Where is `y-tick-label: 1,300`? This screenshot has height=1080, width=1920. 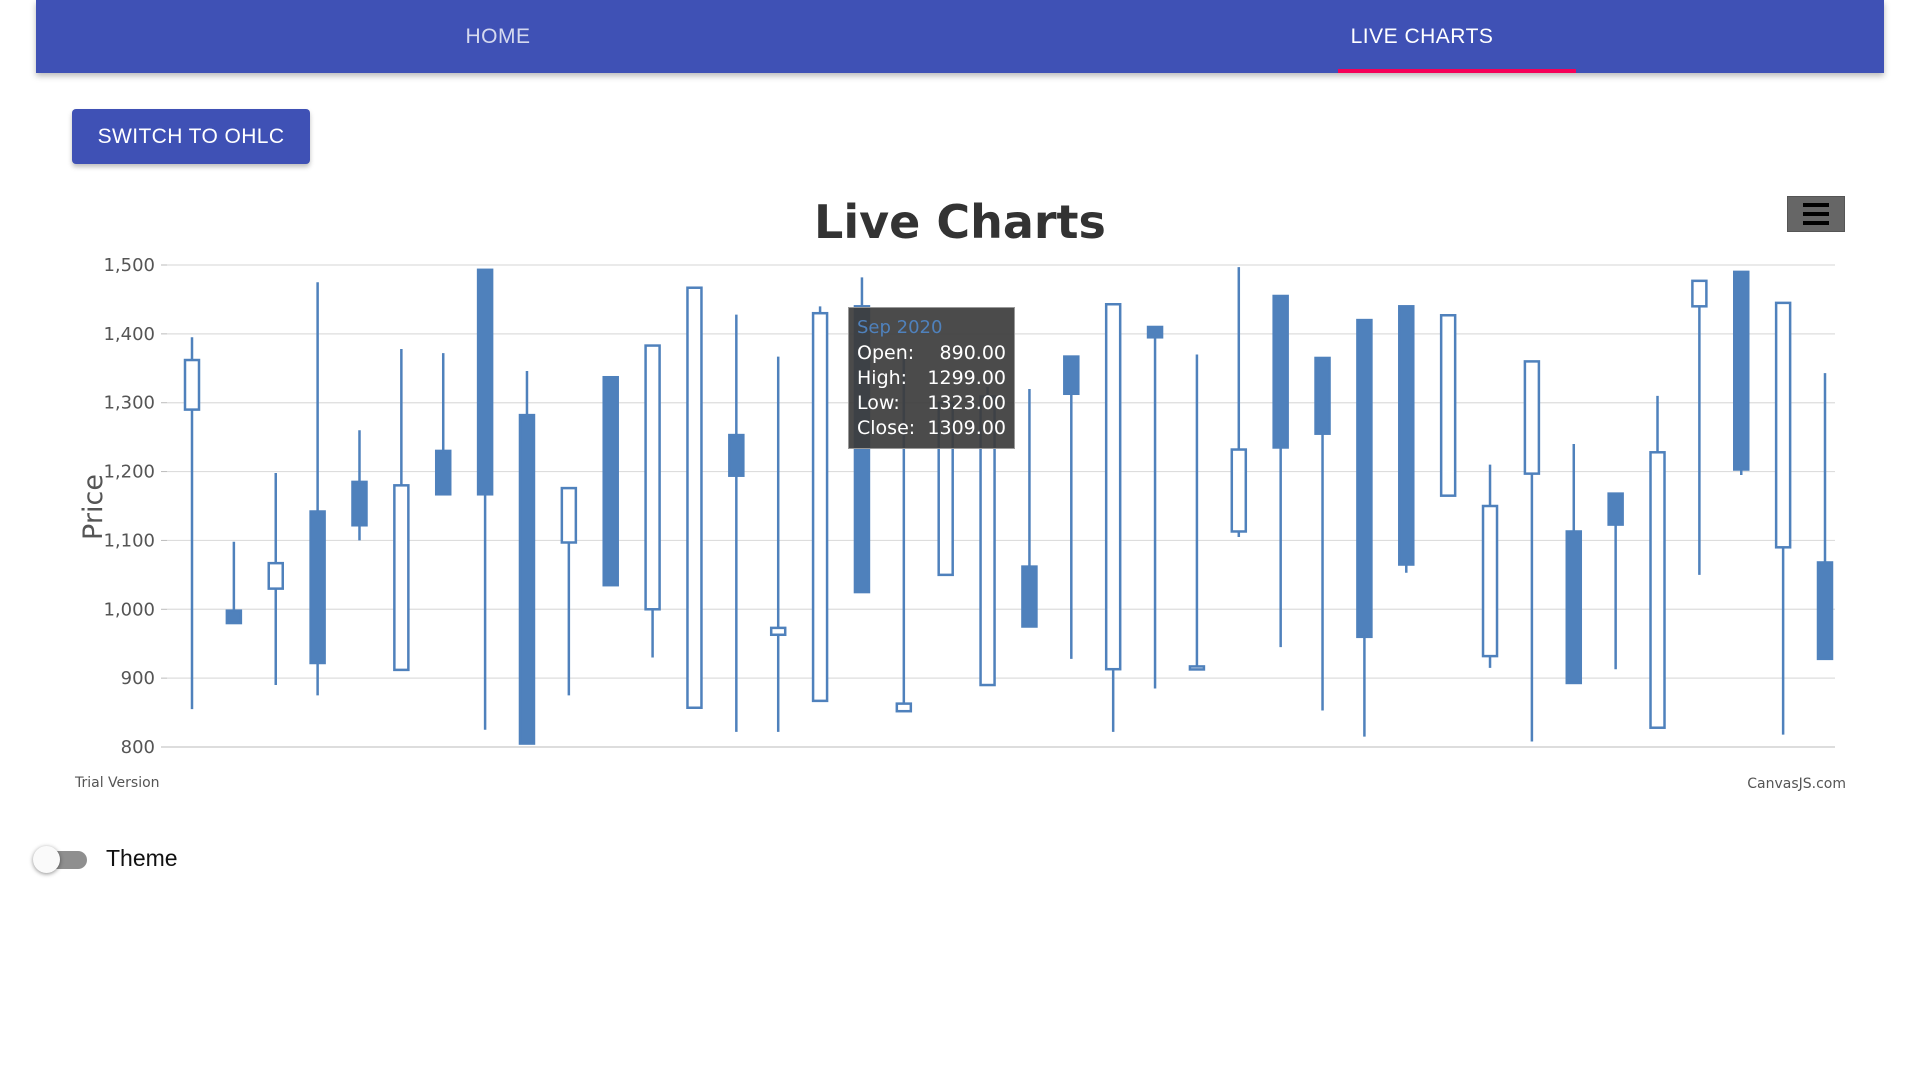
y-tick-label: 1,300 is located at coordinates (129, 403).